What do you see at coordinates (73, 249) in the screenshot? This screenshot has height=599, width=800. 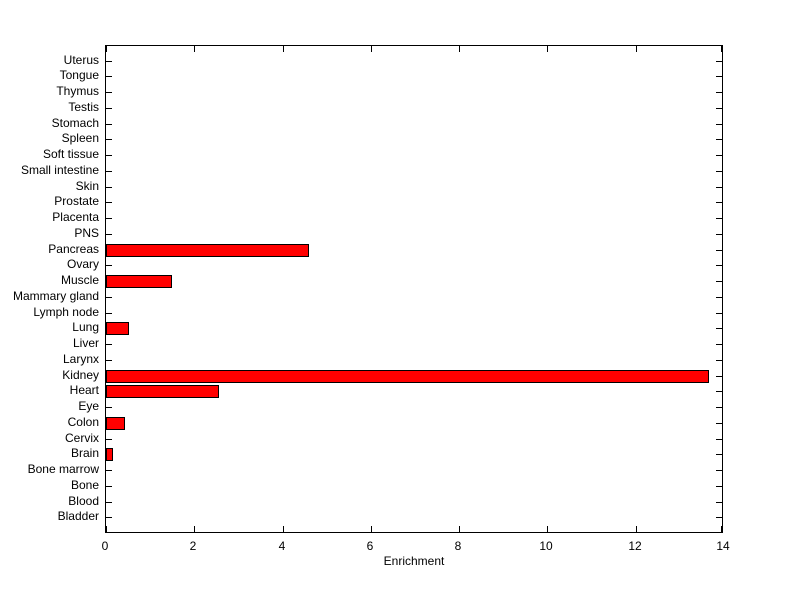 I see `y-axis-label-pancreas: Pancreas` at bounding box center [73, 249].